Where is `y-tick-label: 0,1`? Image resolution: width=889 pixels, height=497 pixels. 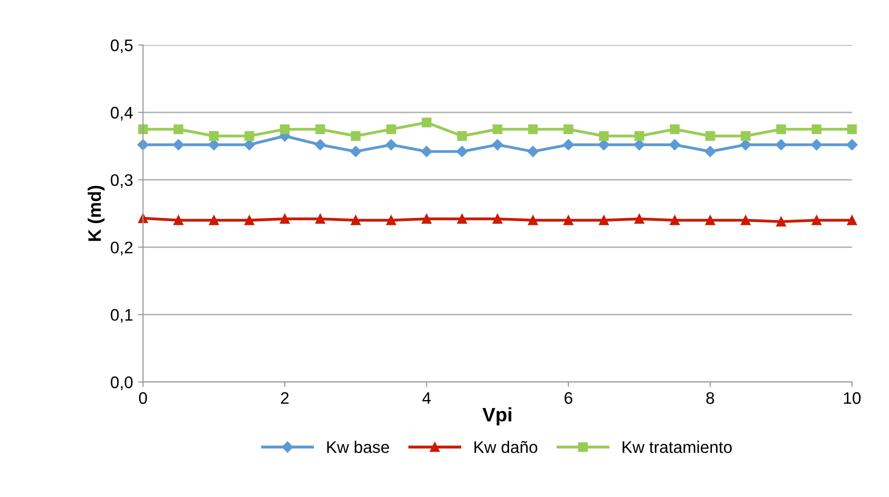
y-tick-label: 0,1 is located at coordinates (121, 316).